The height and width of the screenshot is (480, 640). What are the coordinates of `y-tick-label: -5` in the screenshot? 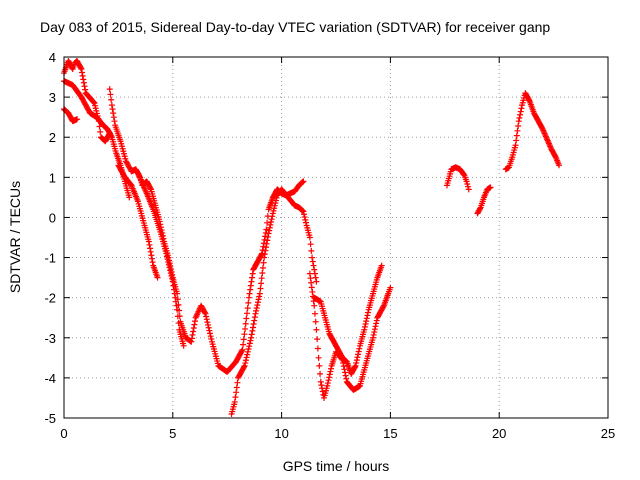 It's located at (50, 418).